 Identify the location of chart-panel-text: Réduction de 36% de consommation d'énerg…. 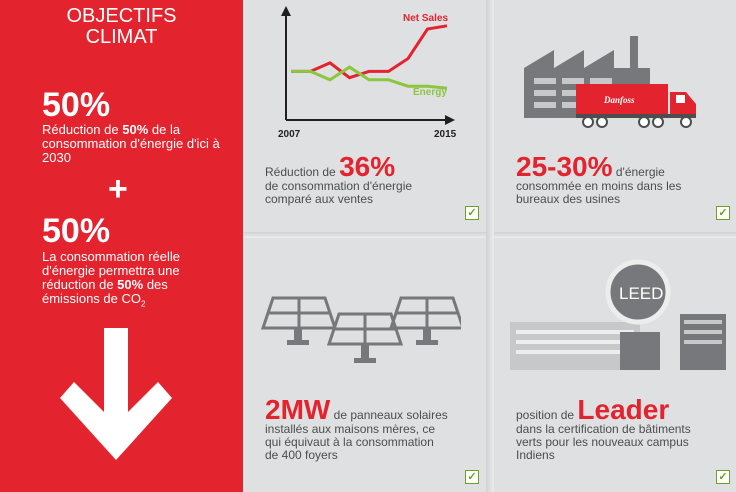
(339, 178).